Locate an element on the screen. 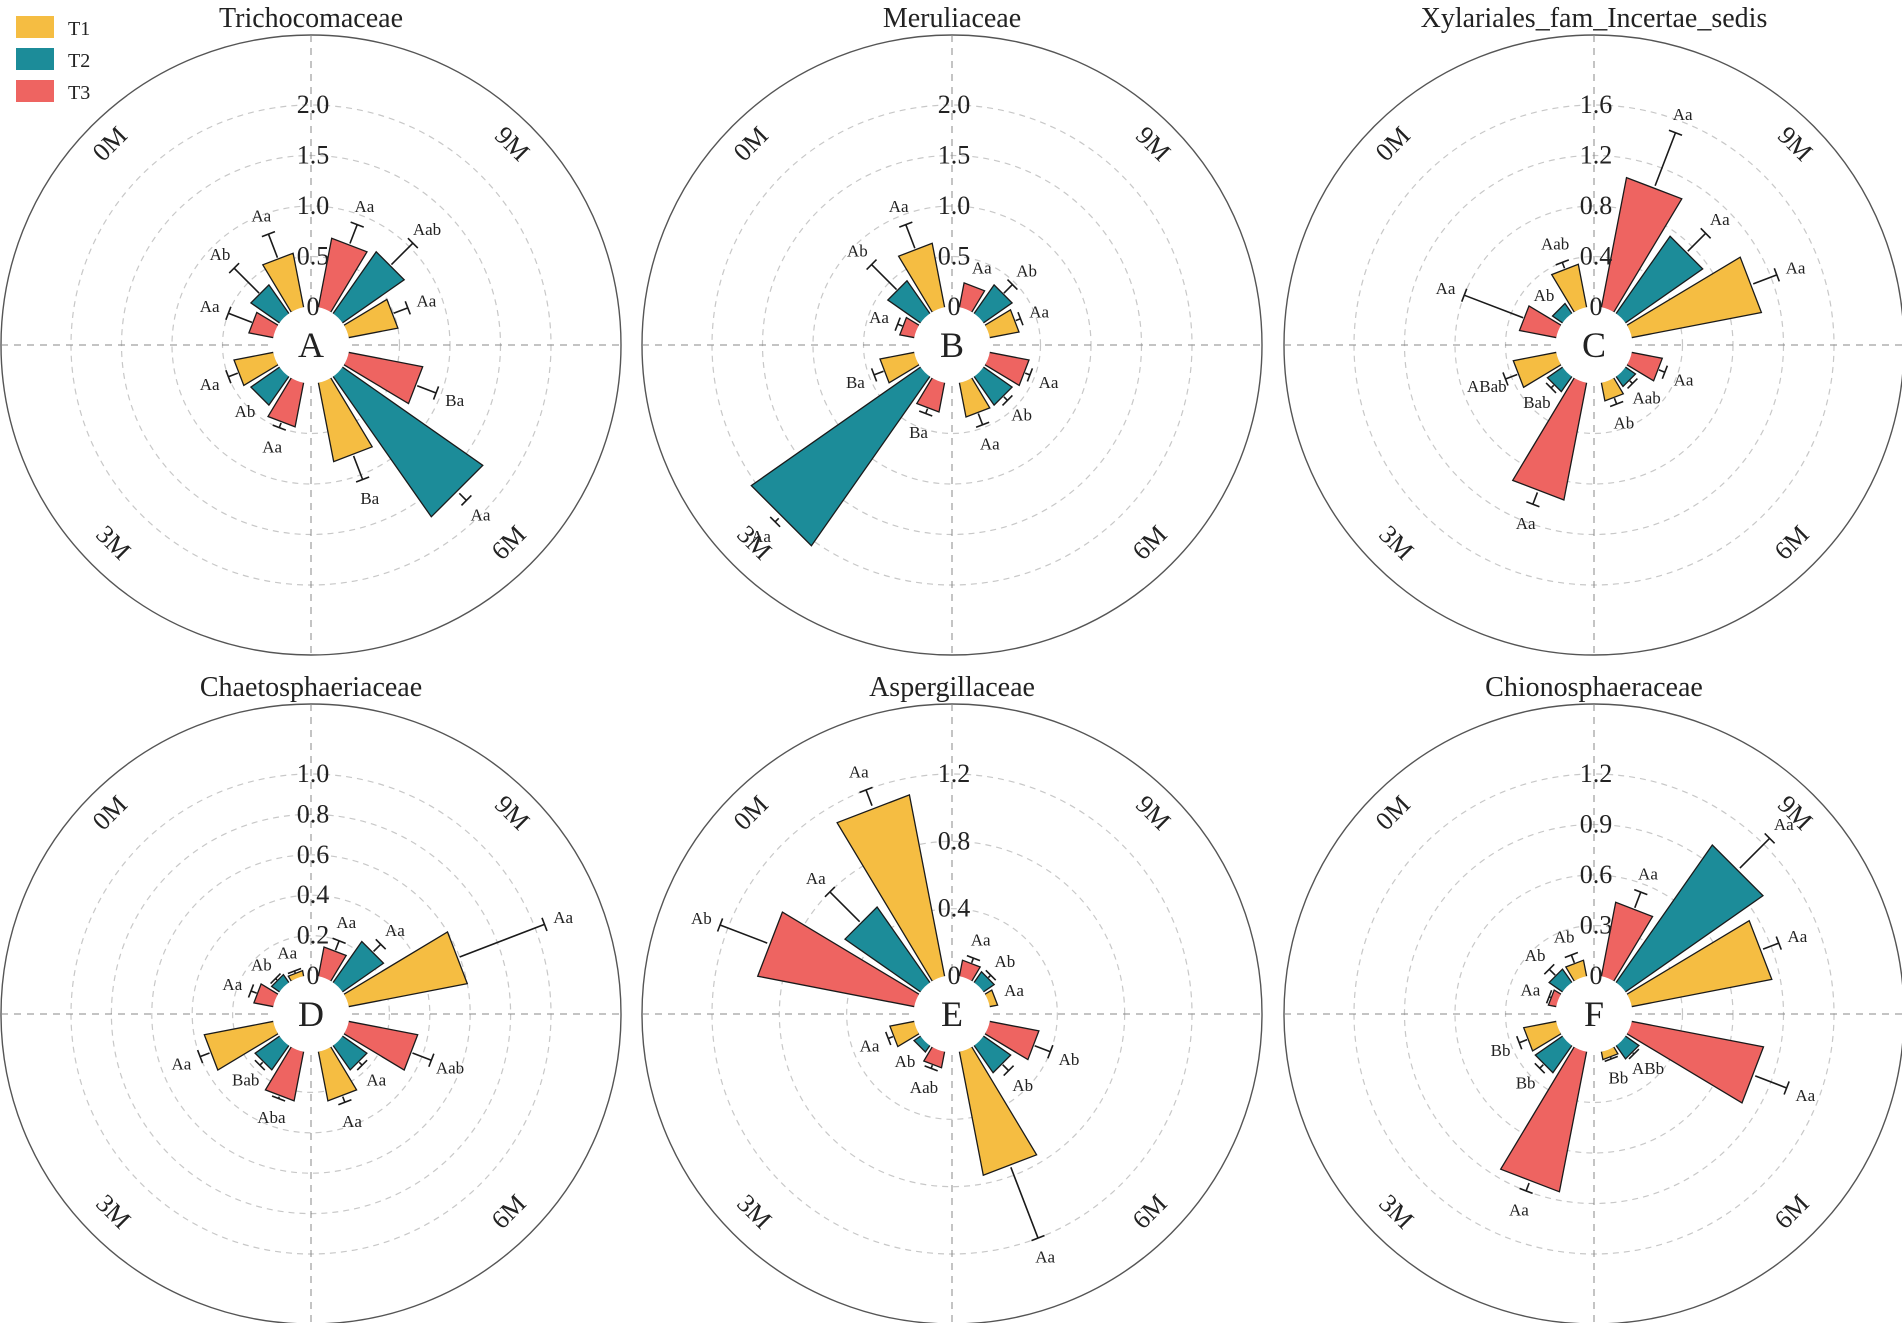  legend-swatch-T3 is located at coordinates (35, 91).